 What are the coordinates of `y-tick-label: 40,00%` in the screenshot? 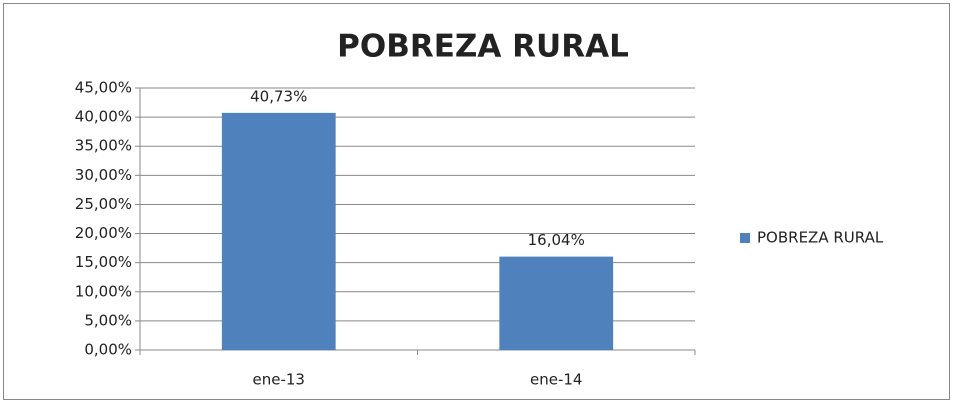 It's located at (103, 117).